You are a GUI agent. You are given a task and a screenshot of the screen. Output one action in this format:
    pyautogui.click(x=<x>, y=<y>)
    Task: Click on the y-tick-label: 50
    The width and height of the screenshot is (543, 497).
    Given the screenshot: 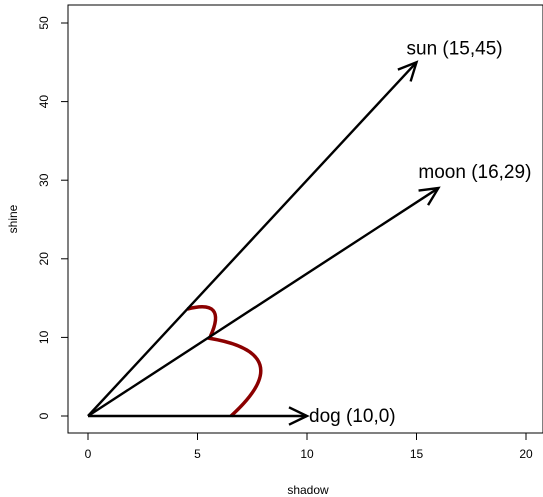 What is the action you would take?
    pyautogui.click(x=44, y=23)
    